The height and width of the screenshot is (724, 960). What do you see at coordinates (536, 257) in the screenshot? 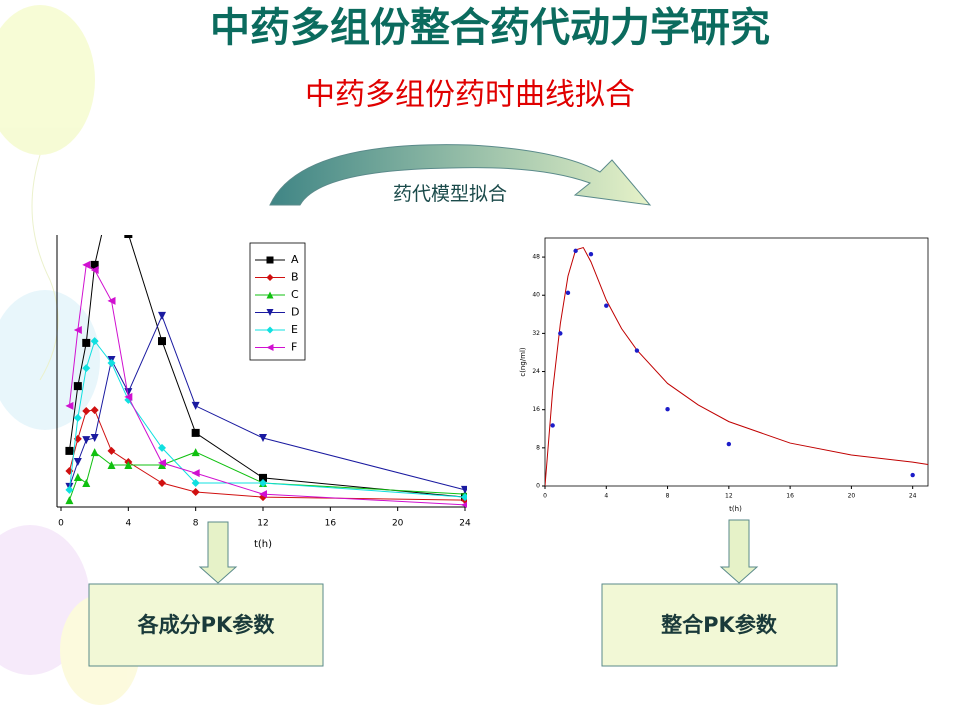
I see `y-tick-label: 48` at bounding box center [536, 257].